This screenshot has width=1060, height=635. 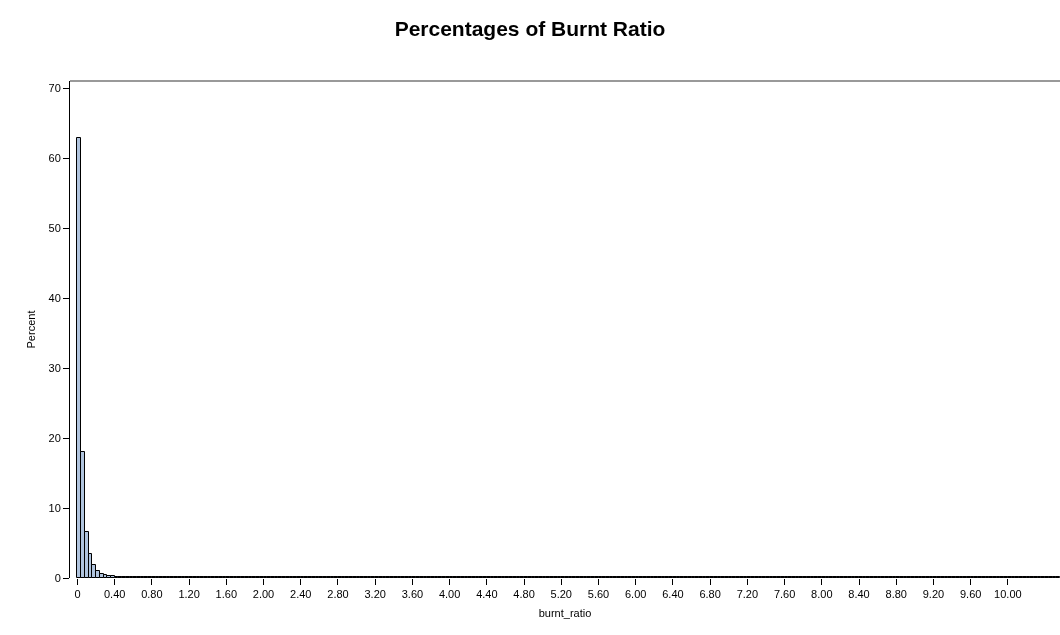 What do you see at coordinates (1008, 594) in the screenshot?
I see `x-tick-label: 10.00` at bounding box center [1008, 594].